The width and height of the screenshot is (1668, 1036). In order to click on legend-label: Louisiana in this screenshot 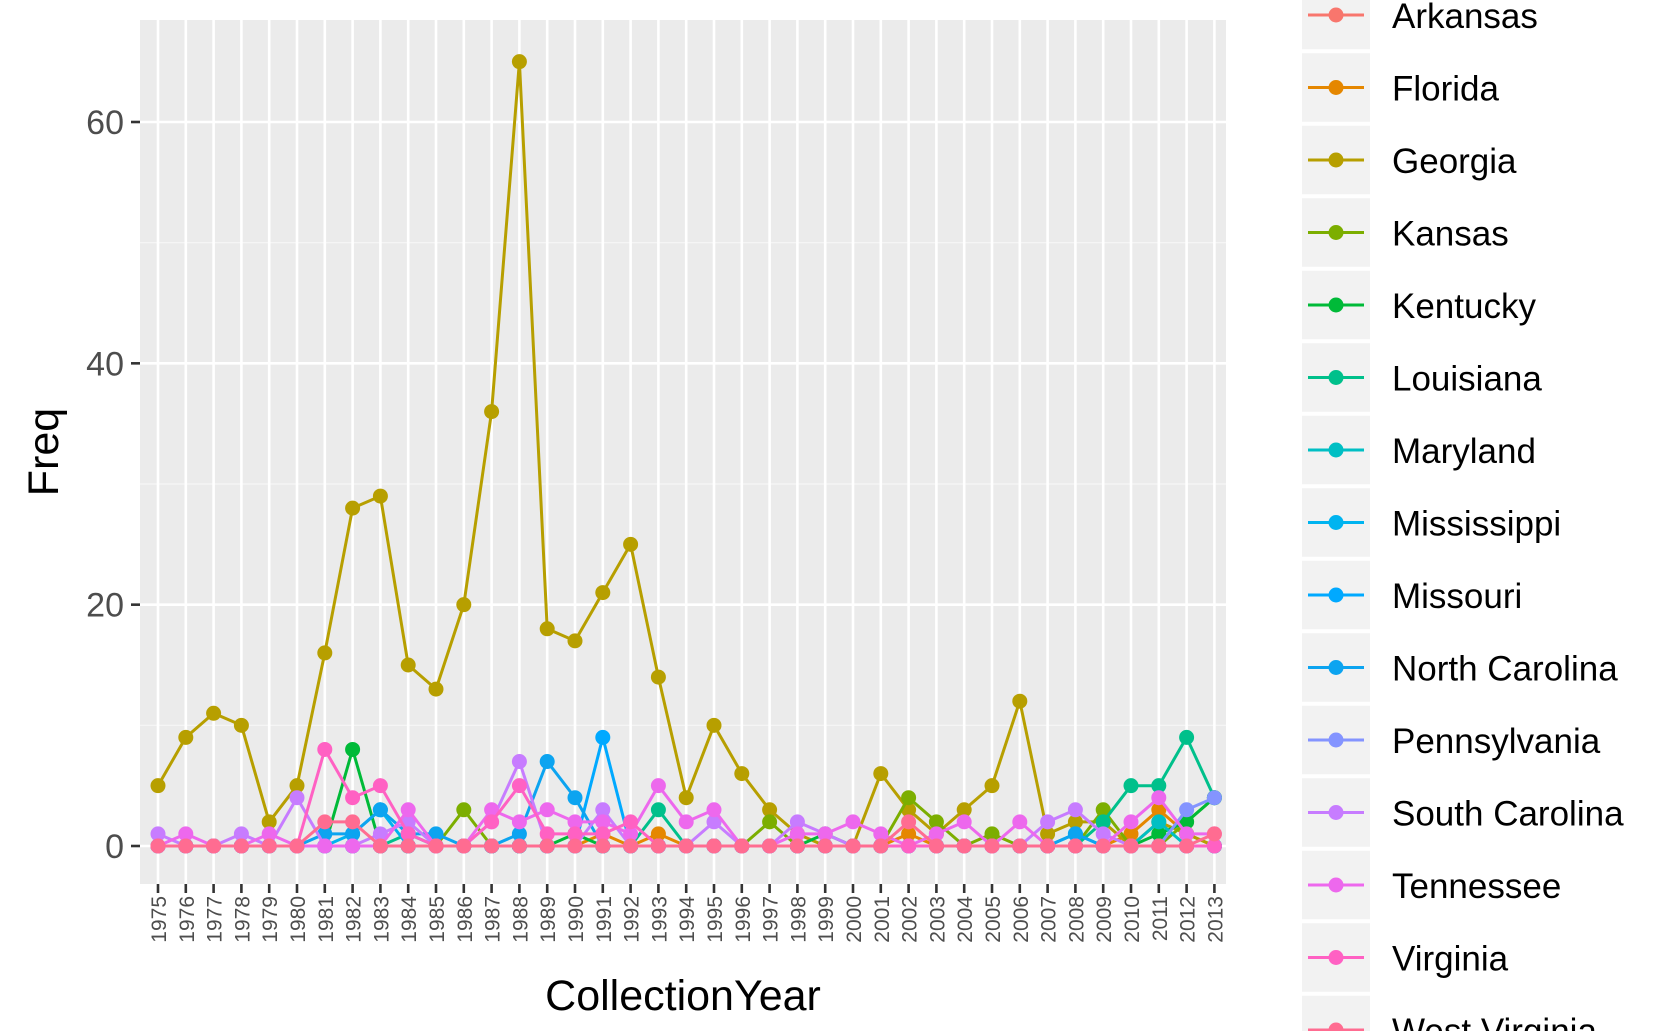, I will do `click(1467, 379)`.